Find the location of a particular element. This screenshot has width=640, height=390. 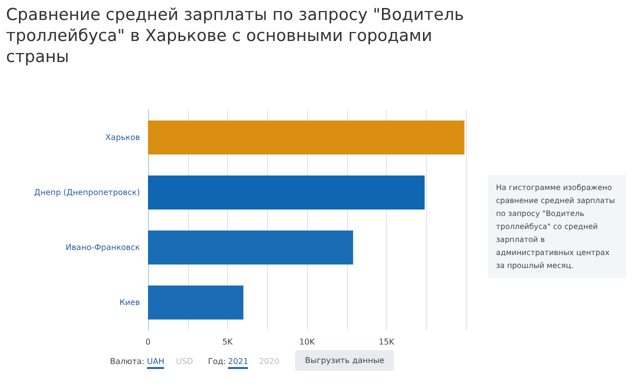

text: 2020 is located at coordinates (269, 361).